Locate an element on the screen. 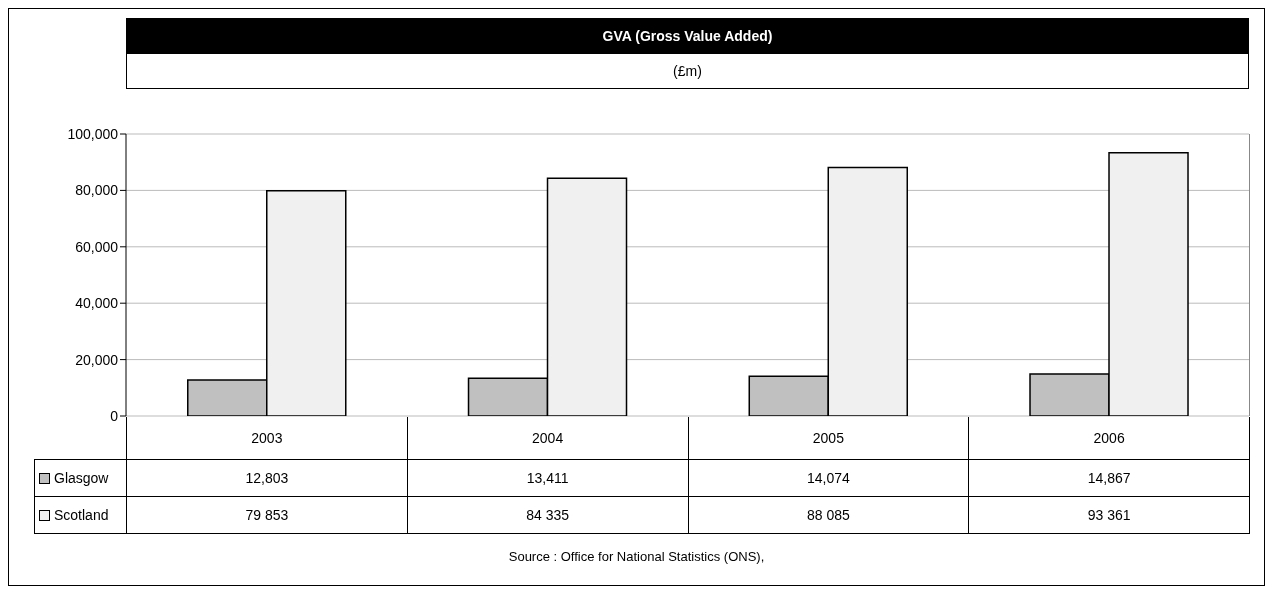  data-label: 93 361 is located at coordinates (1109, 514).